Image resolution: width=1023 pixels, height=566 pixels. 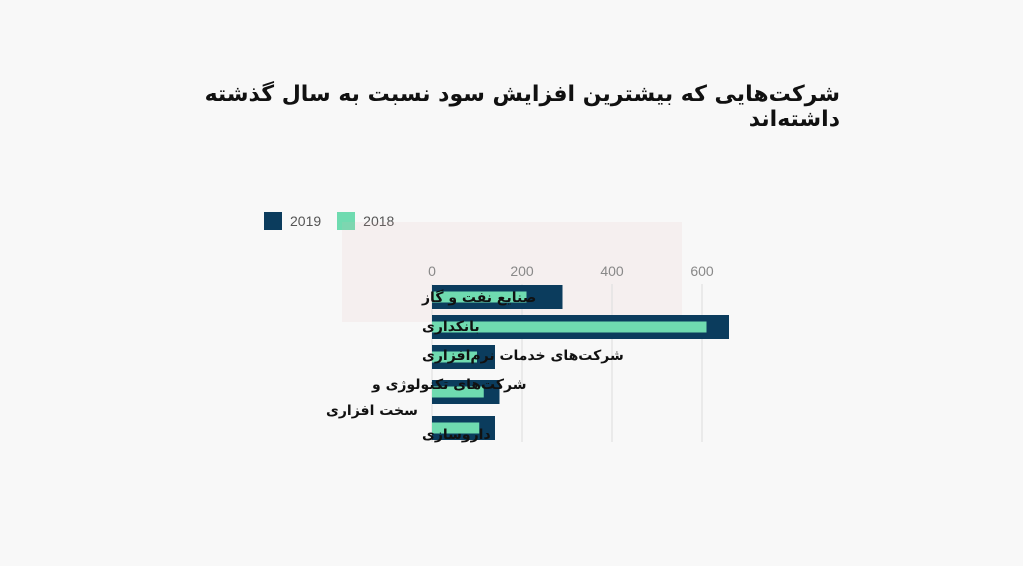 What do you see at coordinates (451, 327) in the screenshot?
I see `category-label-1: بانکداری` at bounding box center [451, 327].